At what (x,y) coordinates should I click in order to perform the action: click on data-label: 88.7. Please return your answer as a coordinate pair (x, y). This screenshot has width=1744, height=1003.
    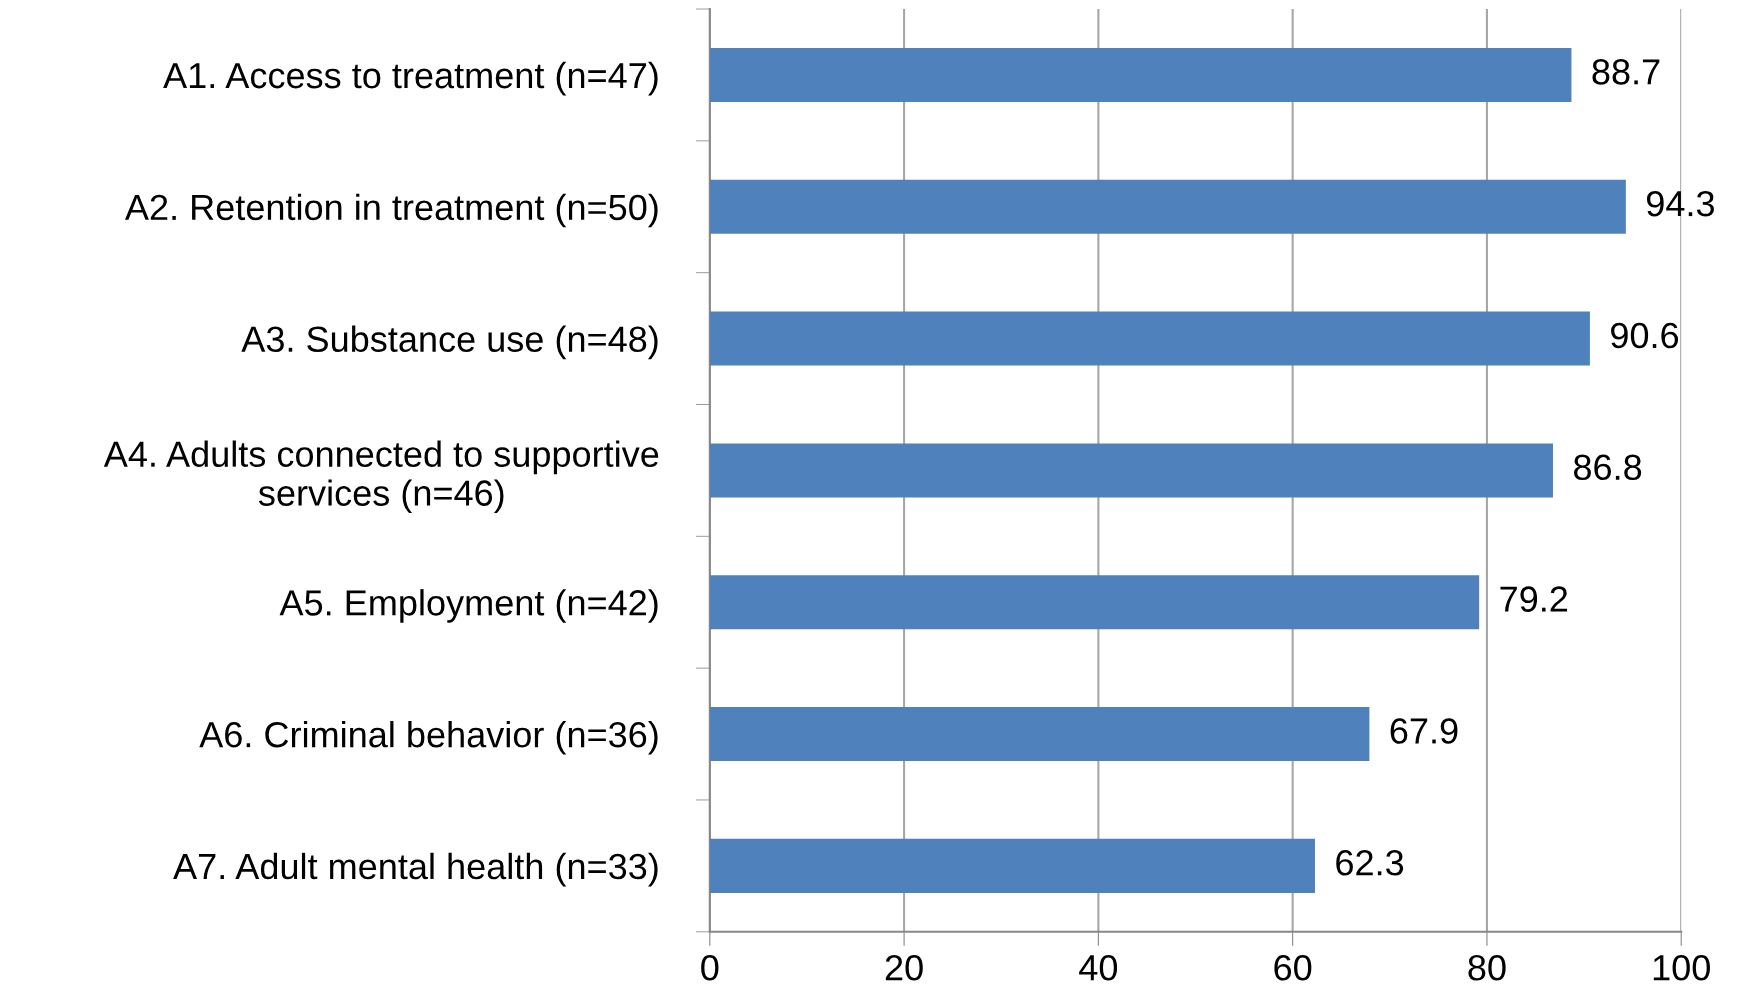
    Looking at the image, I should click on (1626, 72).